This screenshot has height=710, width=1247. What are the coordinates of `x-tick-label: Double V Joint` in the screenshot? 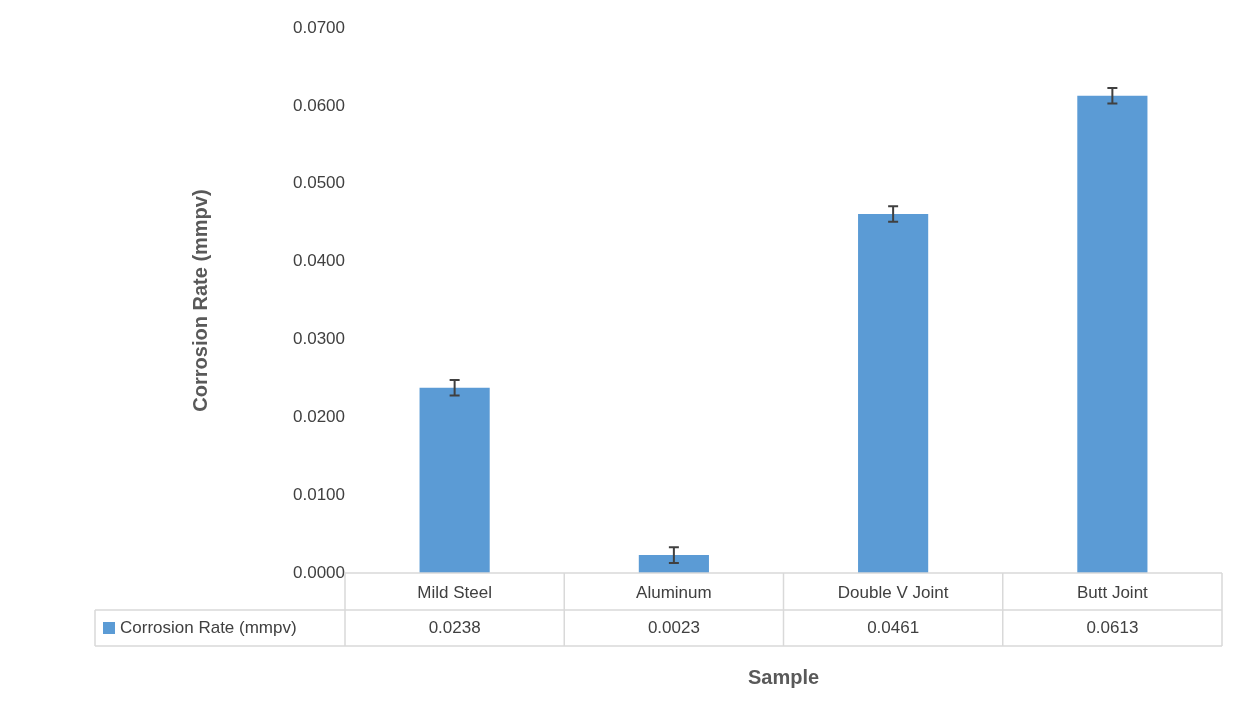 It's located at (893, 592).